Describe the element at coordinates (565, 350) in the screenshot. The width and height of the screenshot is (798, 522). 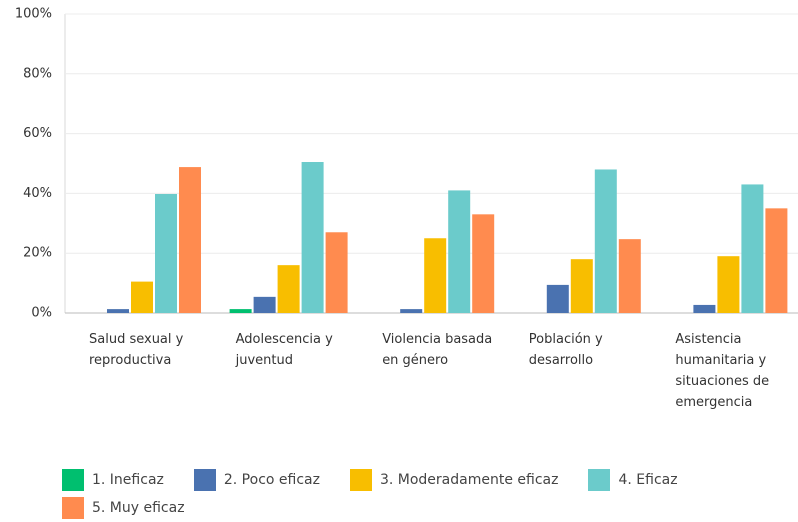
I see `x-tick-label: Población y desarrollo` at that location.